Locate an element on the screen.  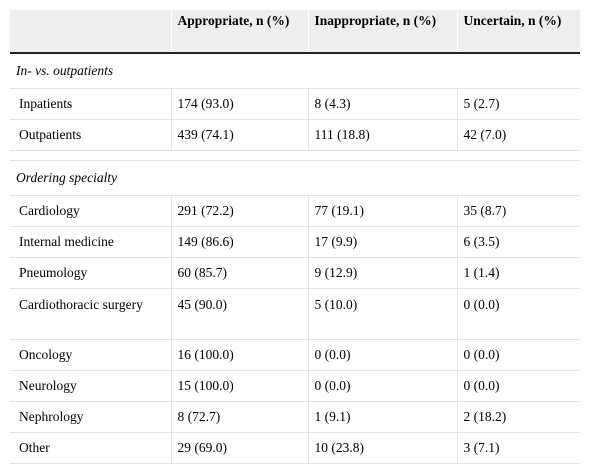
header-cell-uncertain: Uncertain, n (%) is located at coordinates (518, 32).